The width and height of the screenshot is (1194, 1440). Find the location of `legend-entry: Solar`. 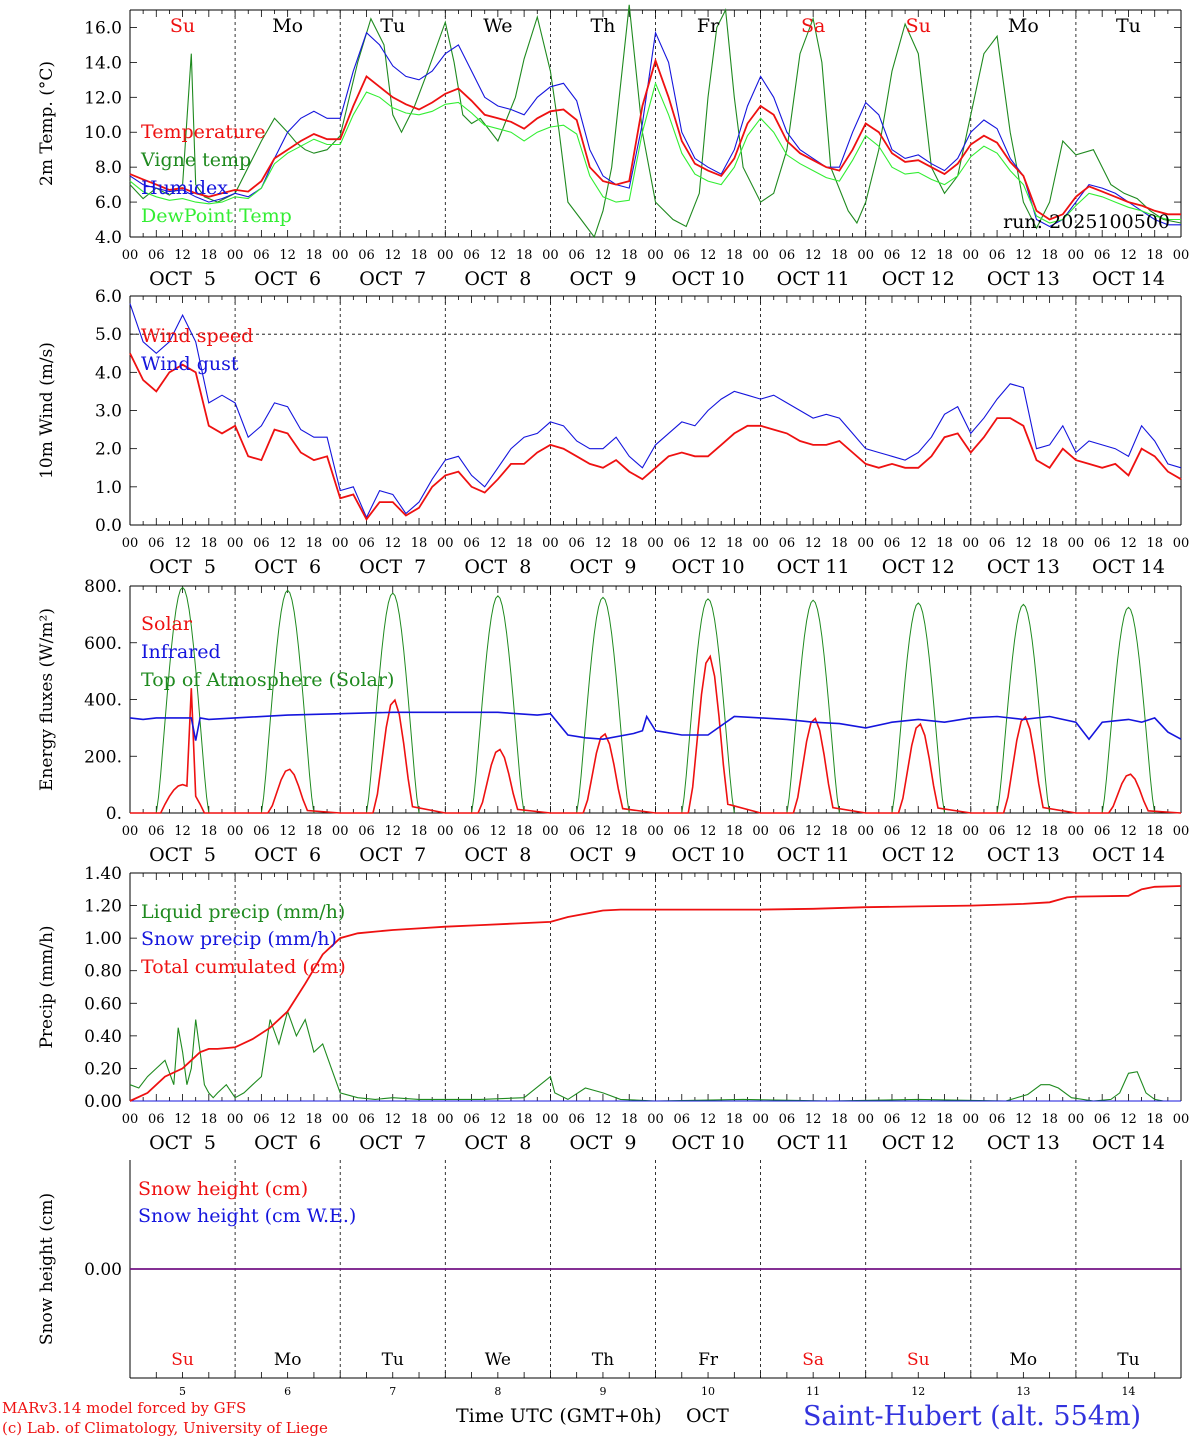

legend-entry: Solar is located at coordinates (167, 624).